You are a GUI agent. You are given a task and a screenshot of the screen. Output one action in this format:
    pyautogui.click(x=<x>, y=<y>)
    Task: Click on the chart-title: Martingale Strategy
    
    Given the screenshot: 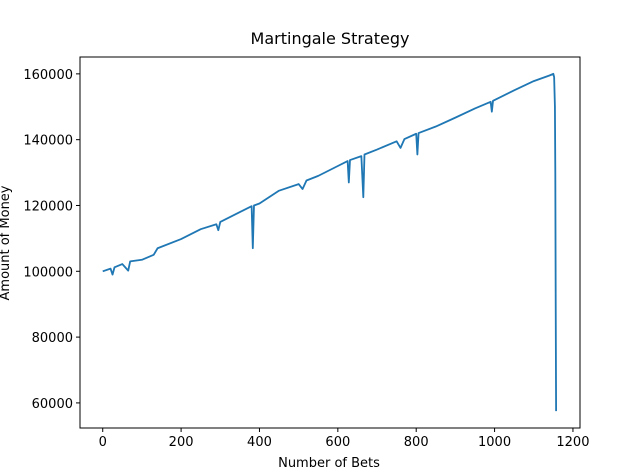 What is the action you would take?
    pyautogui.click(x=330, y=38)
    